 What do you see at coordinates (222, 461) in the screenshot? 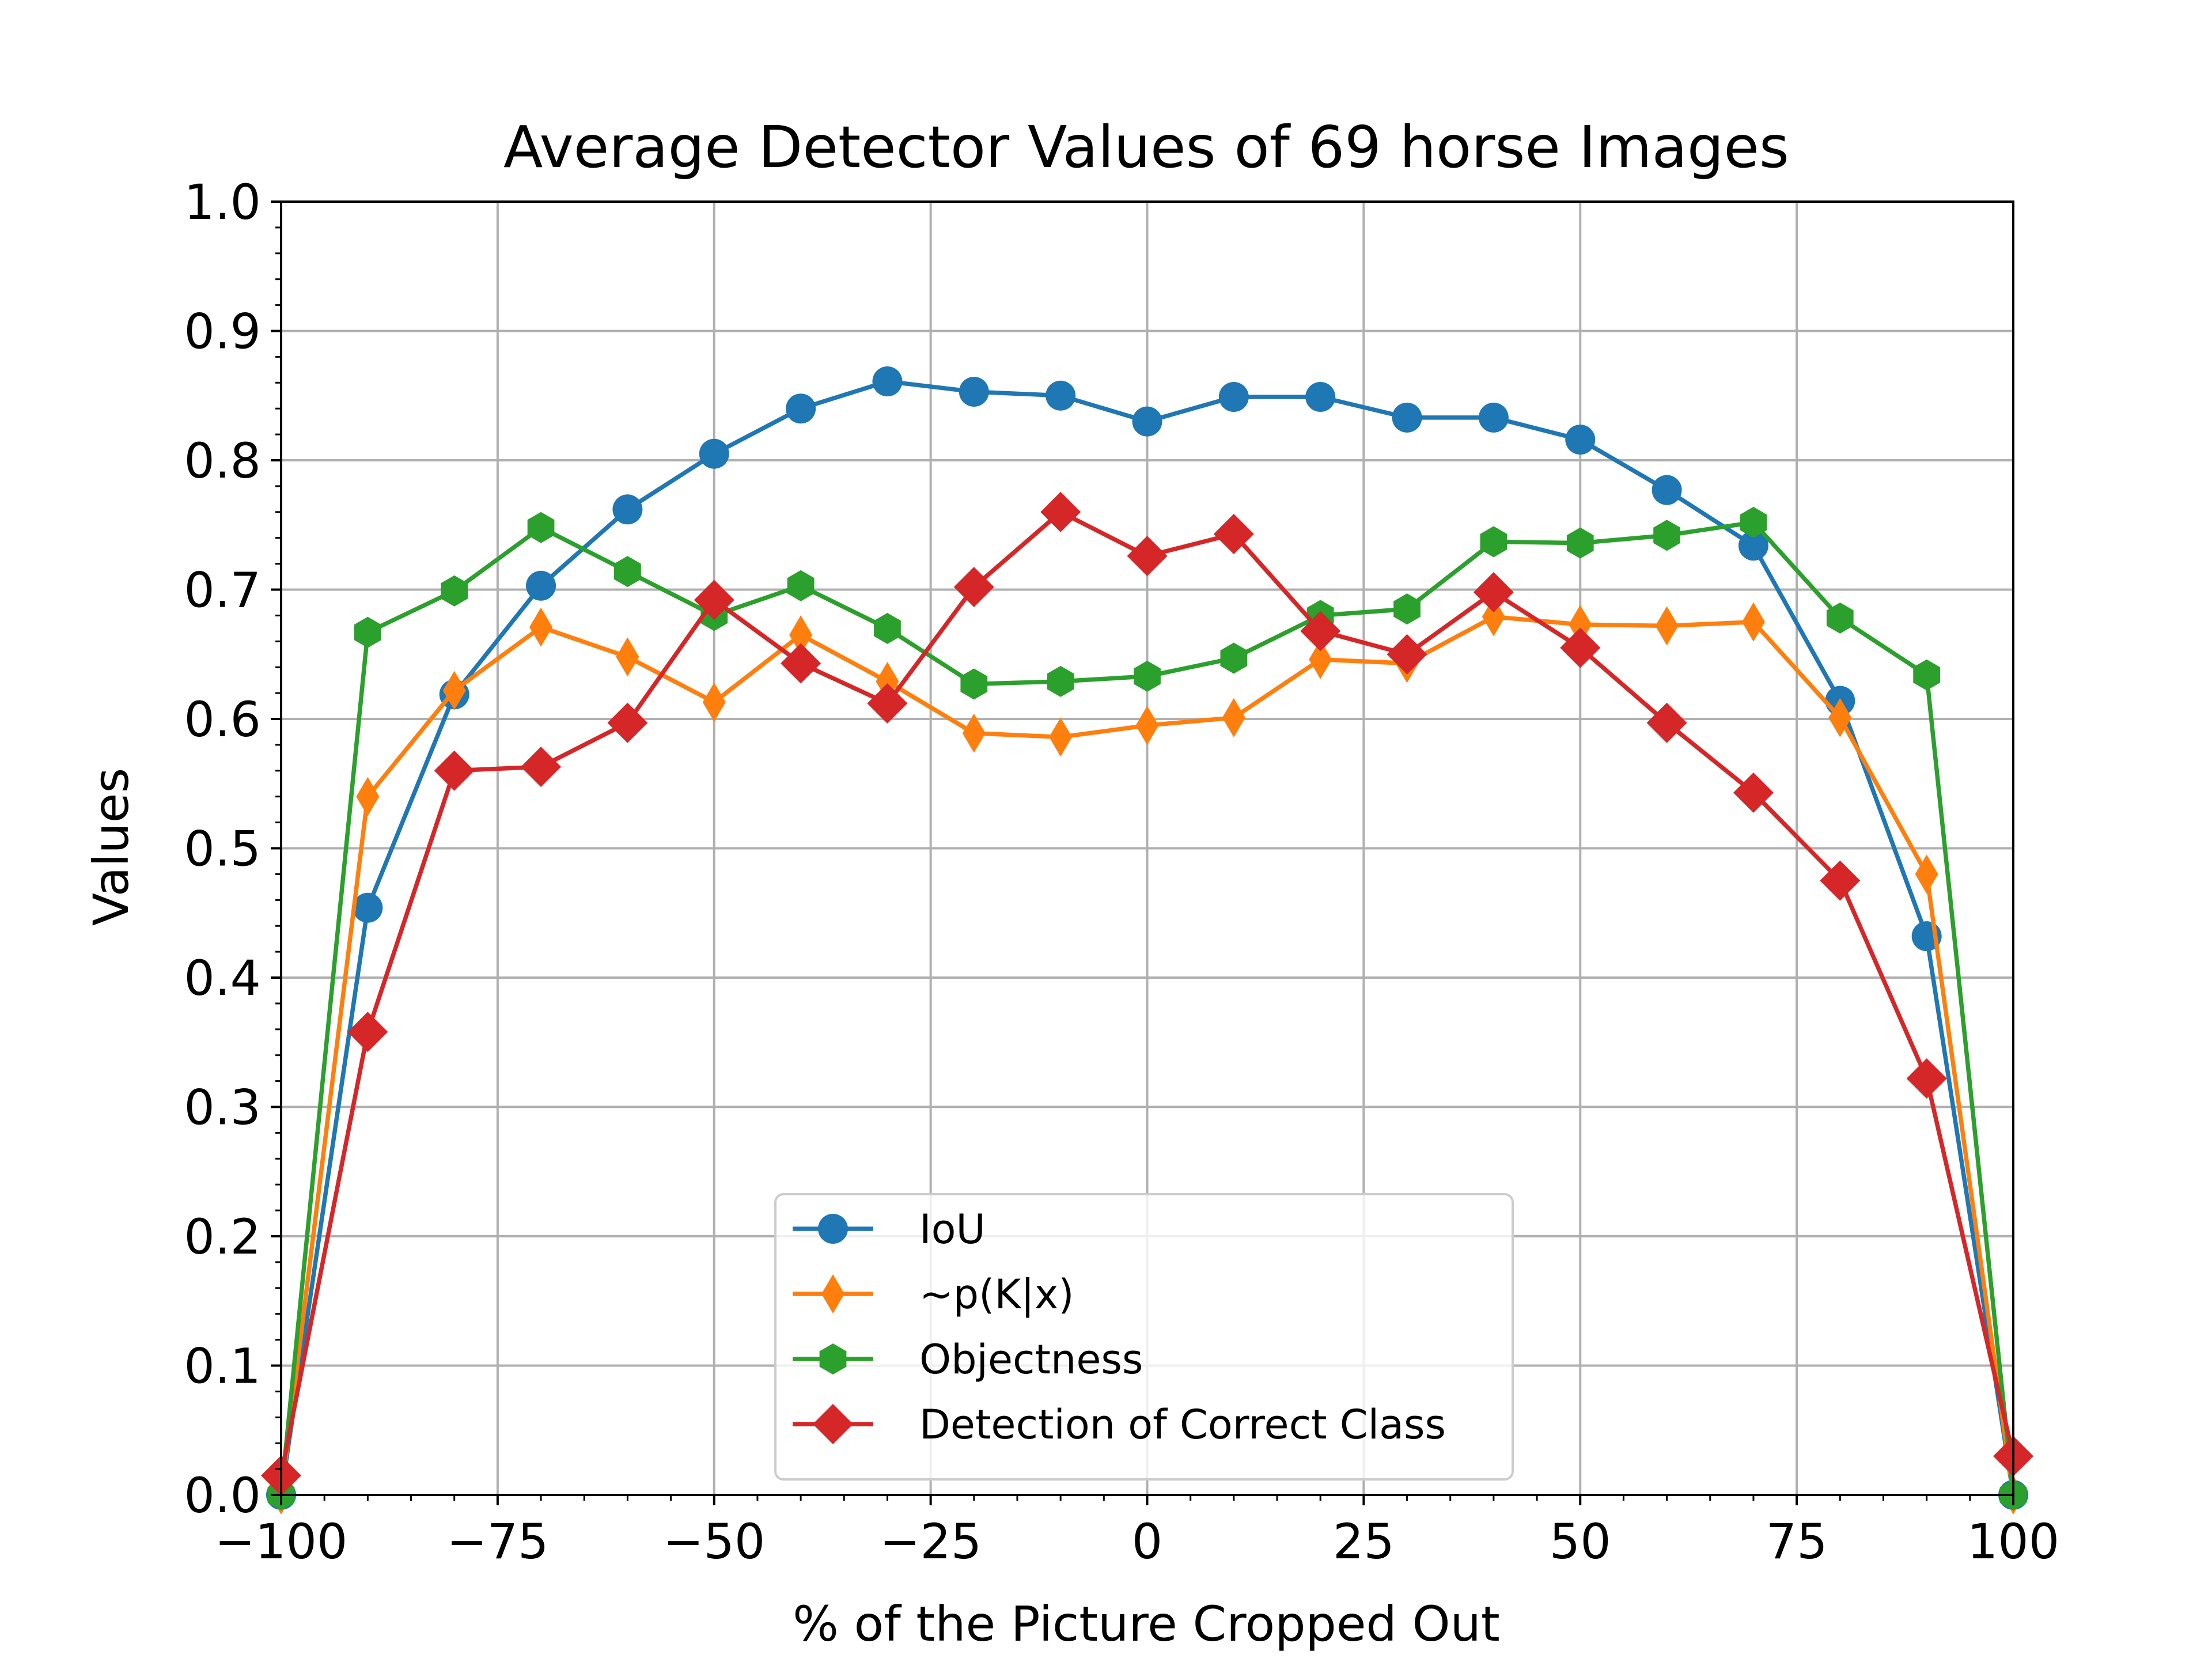
I see `y-tick-label: 0.8` at bounding box center [222, 461].